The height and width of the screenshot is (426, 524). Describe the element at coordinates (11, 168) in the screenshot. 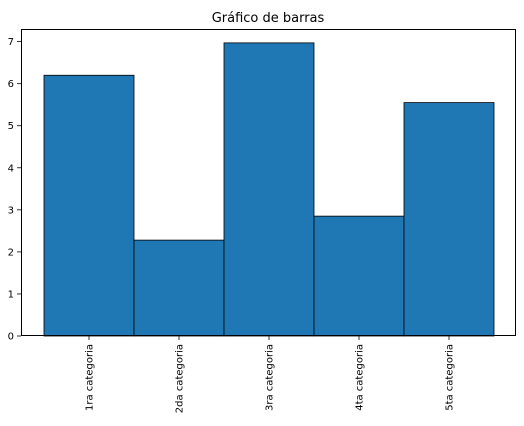

I see `y-tick-label: 4` at that location.